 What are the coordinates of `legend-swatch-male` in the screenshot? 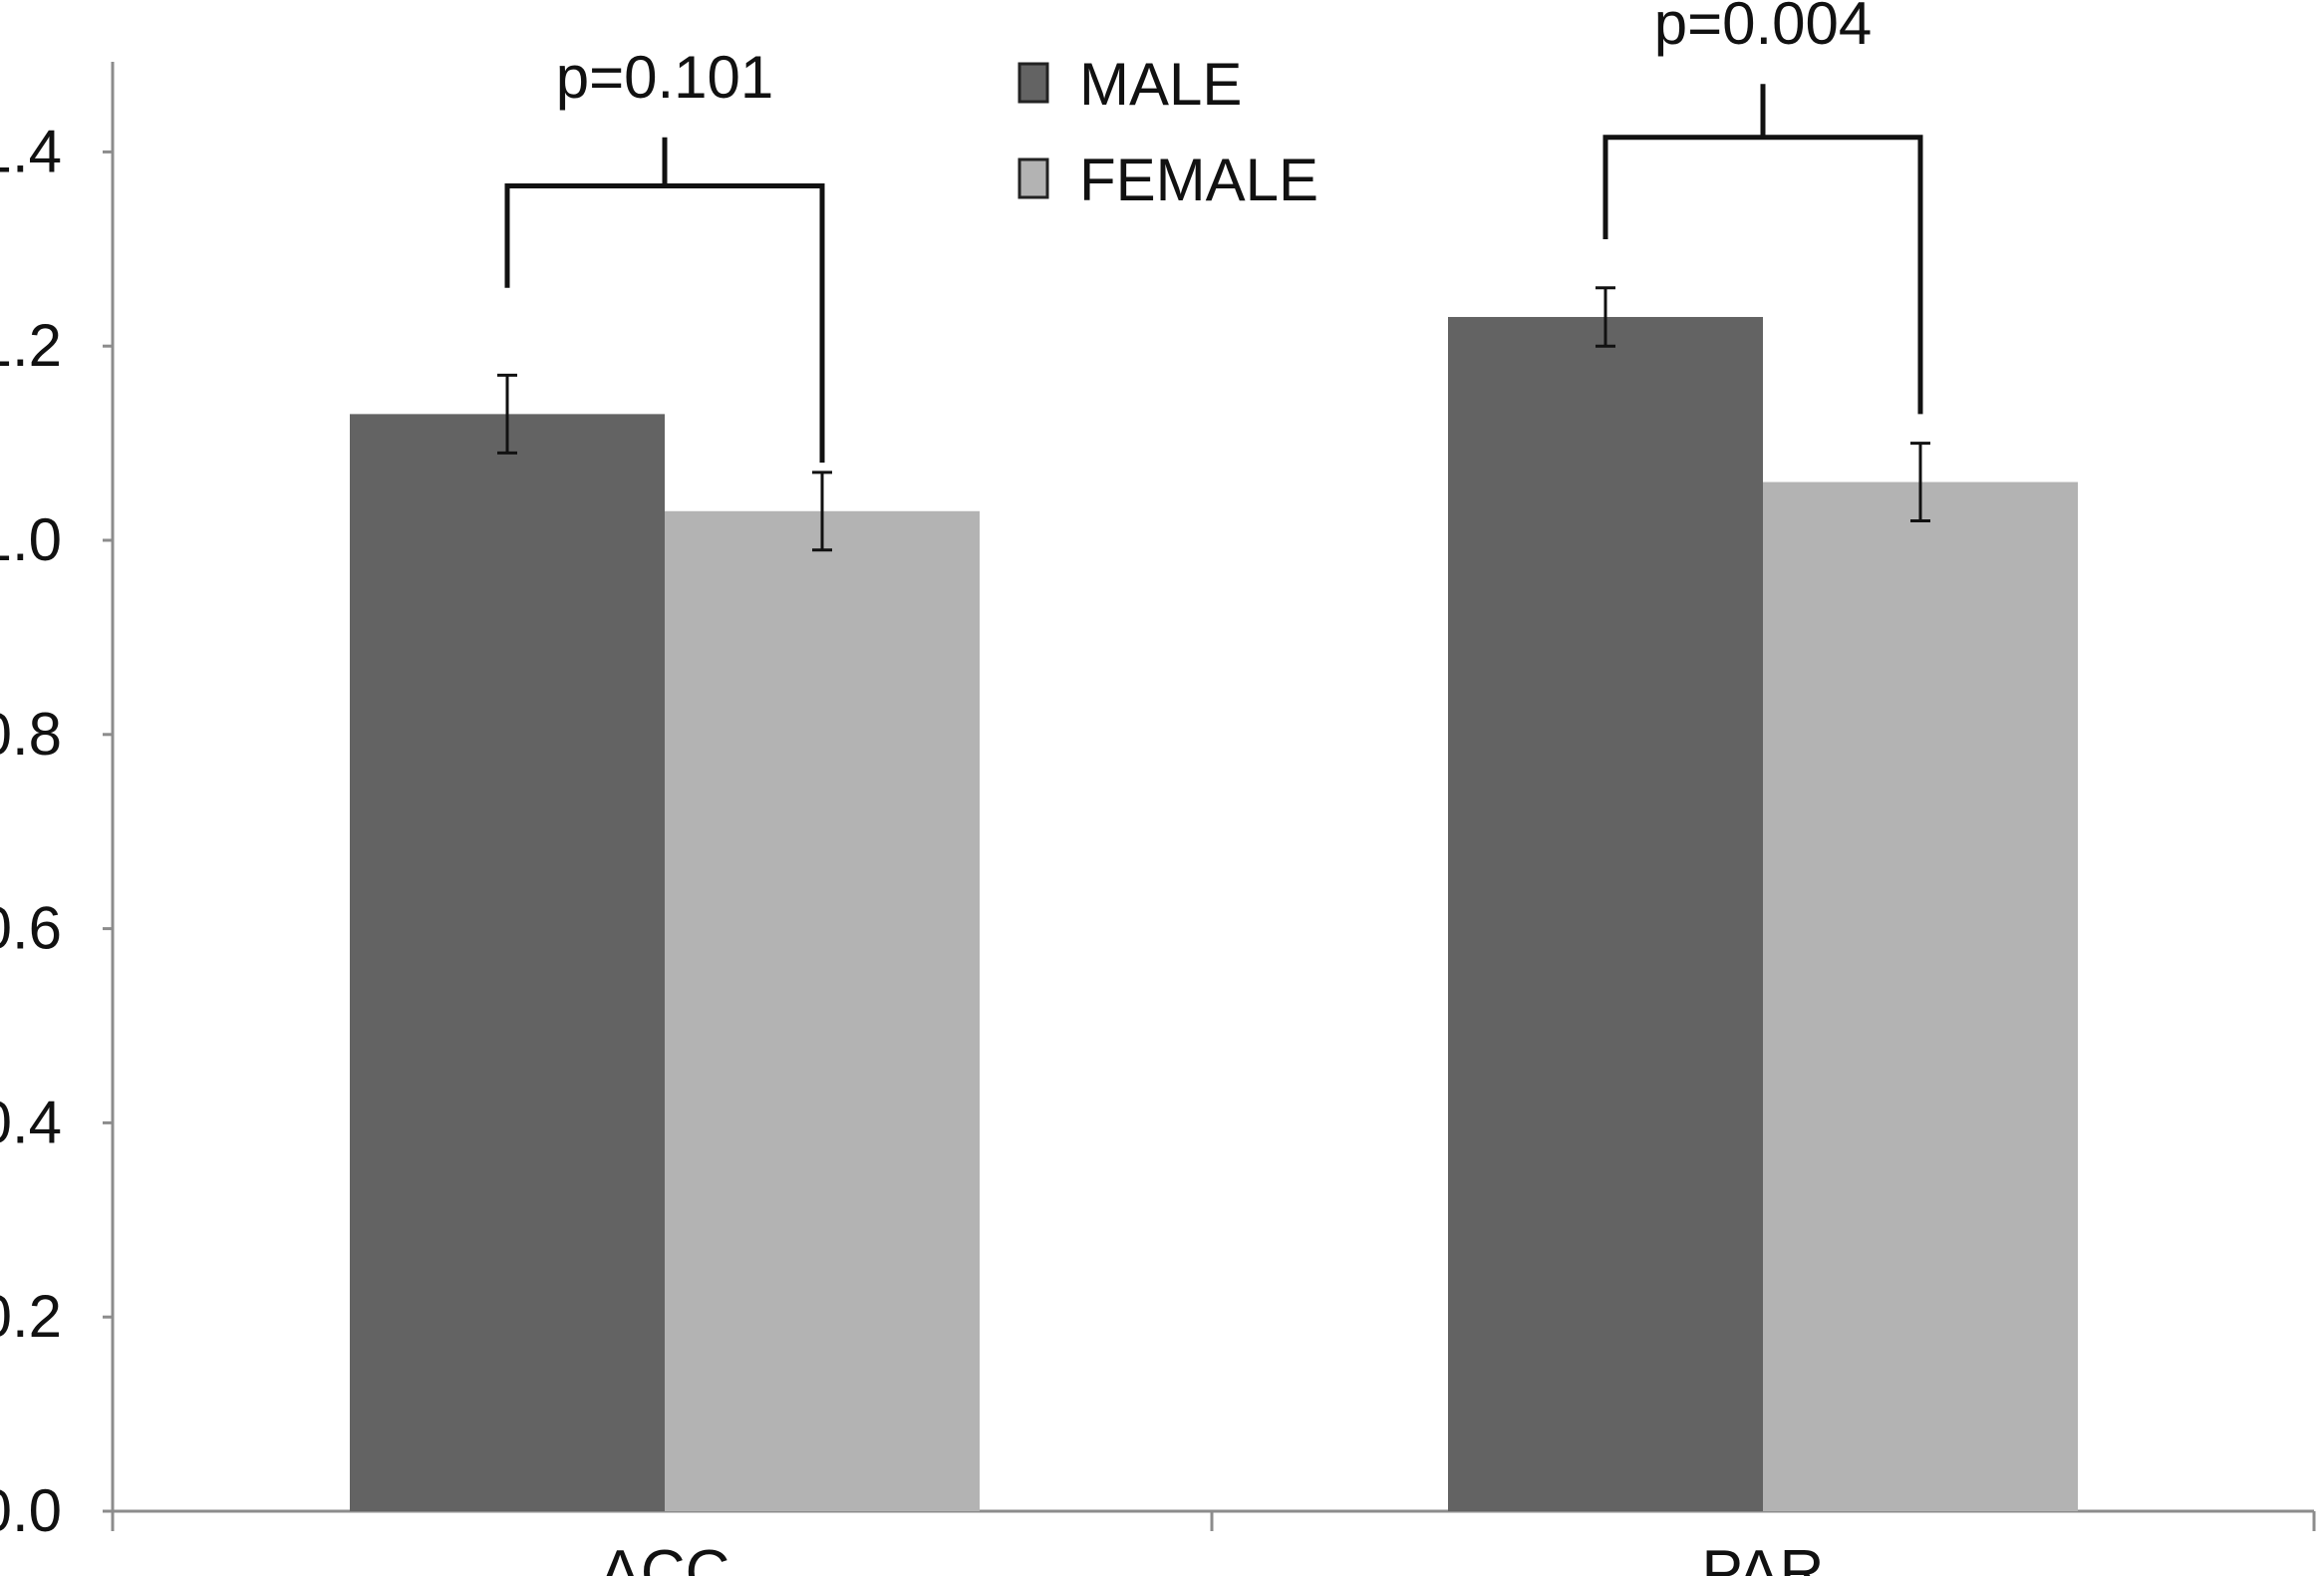 It's located at (1033, 83).